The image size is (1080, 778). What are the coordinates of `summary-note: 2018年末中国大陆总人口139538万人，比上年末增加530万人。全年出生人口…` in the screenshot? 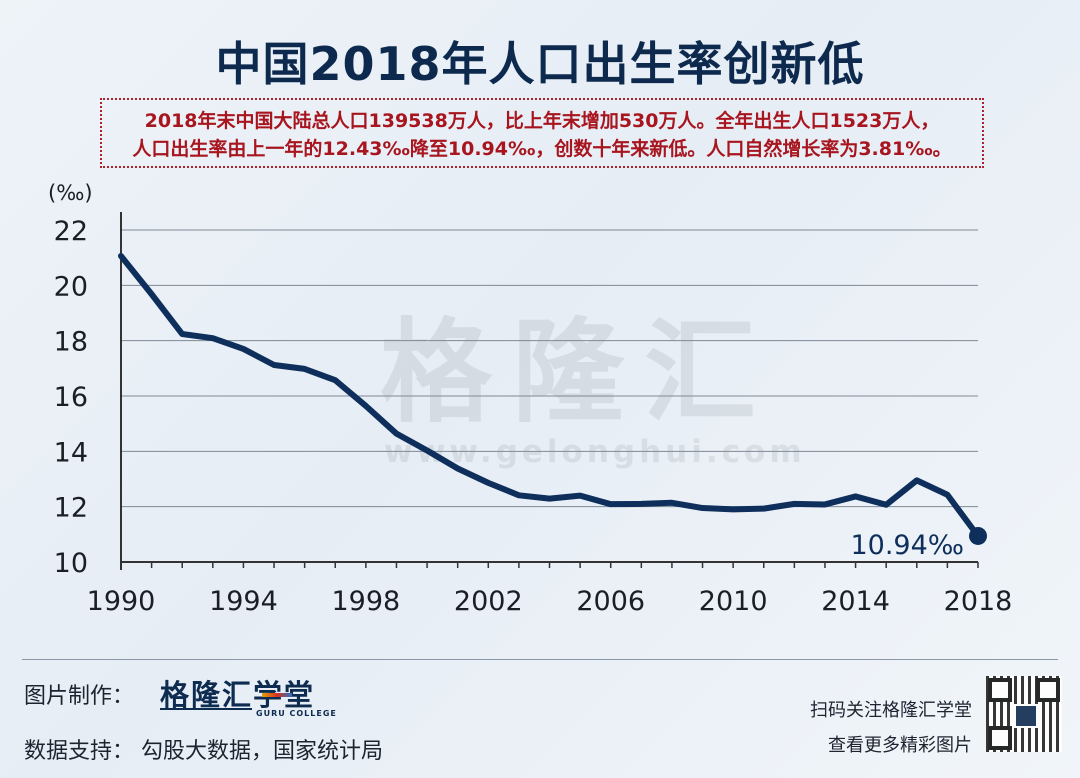 It's located at (542, 133).